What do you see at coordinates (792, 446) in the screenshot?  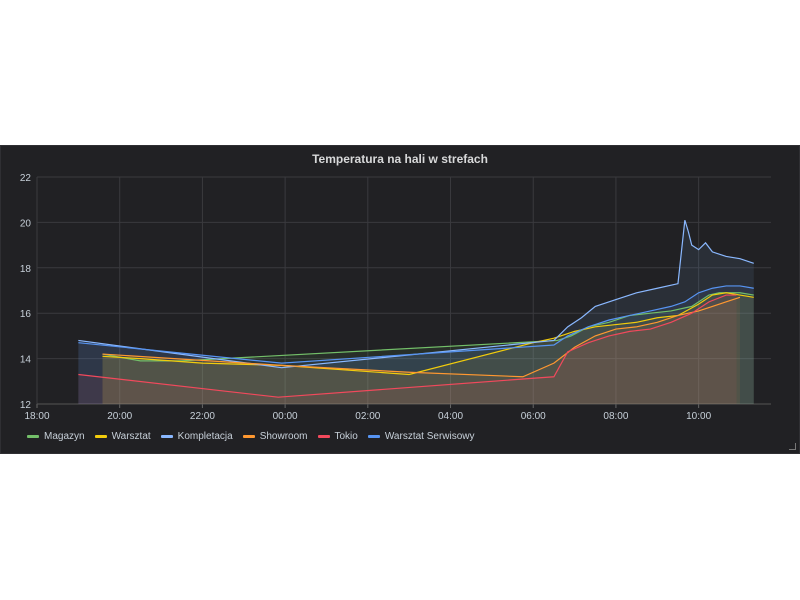 I see `resize-handle-icon` at bounding box center [792, 446].